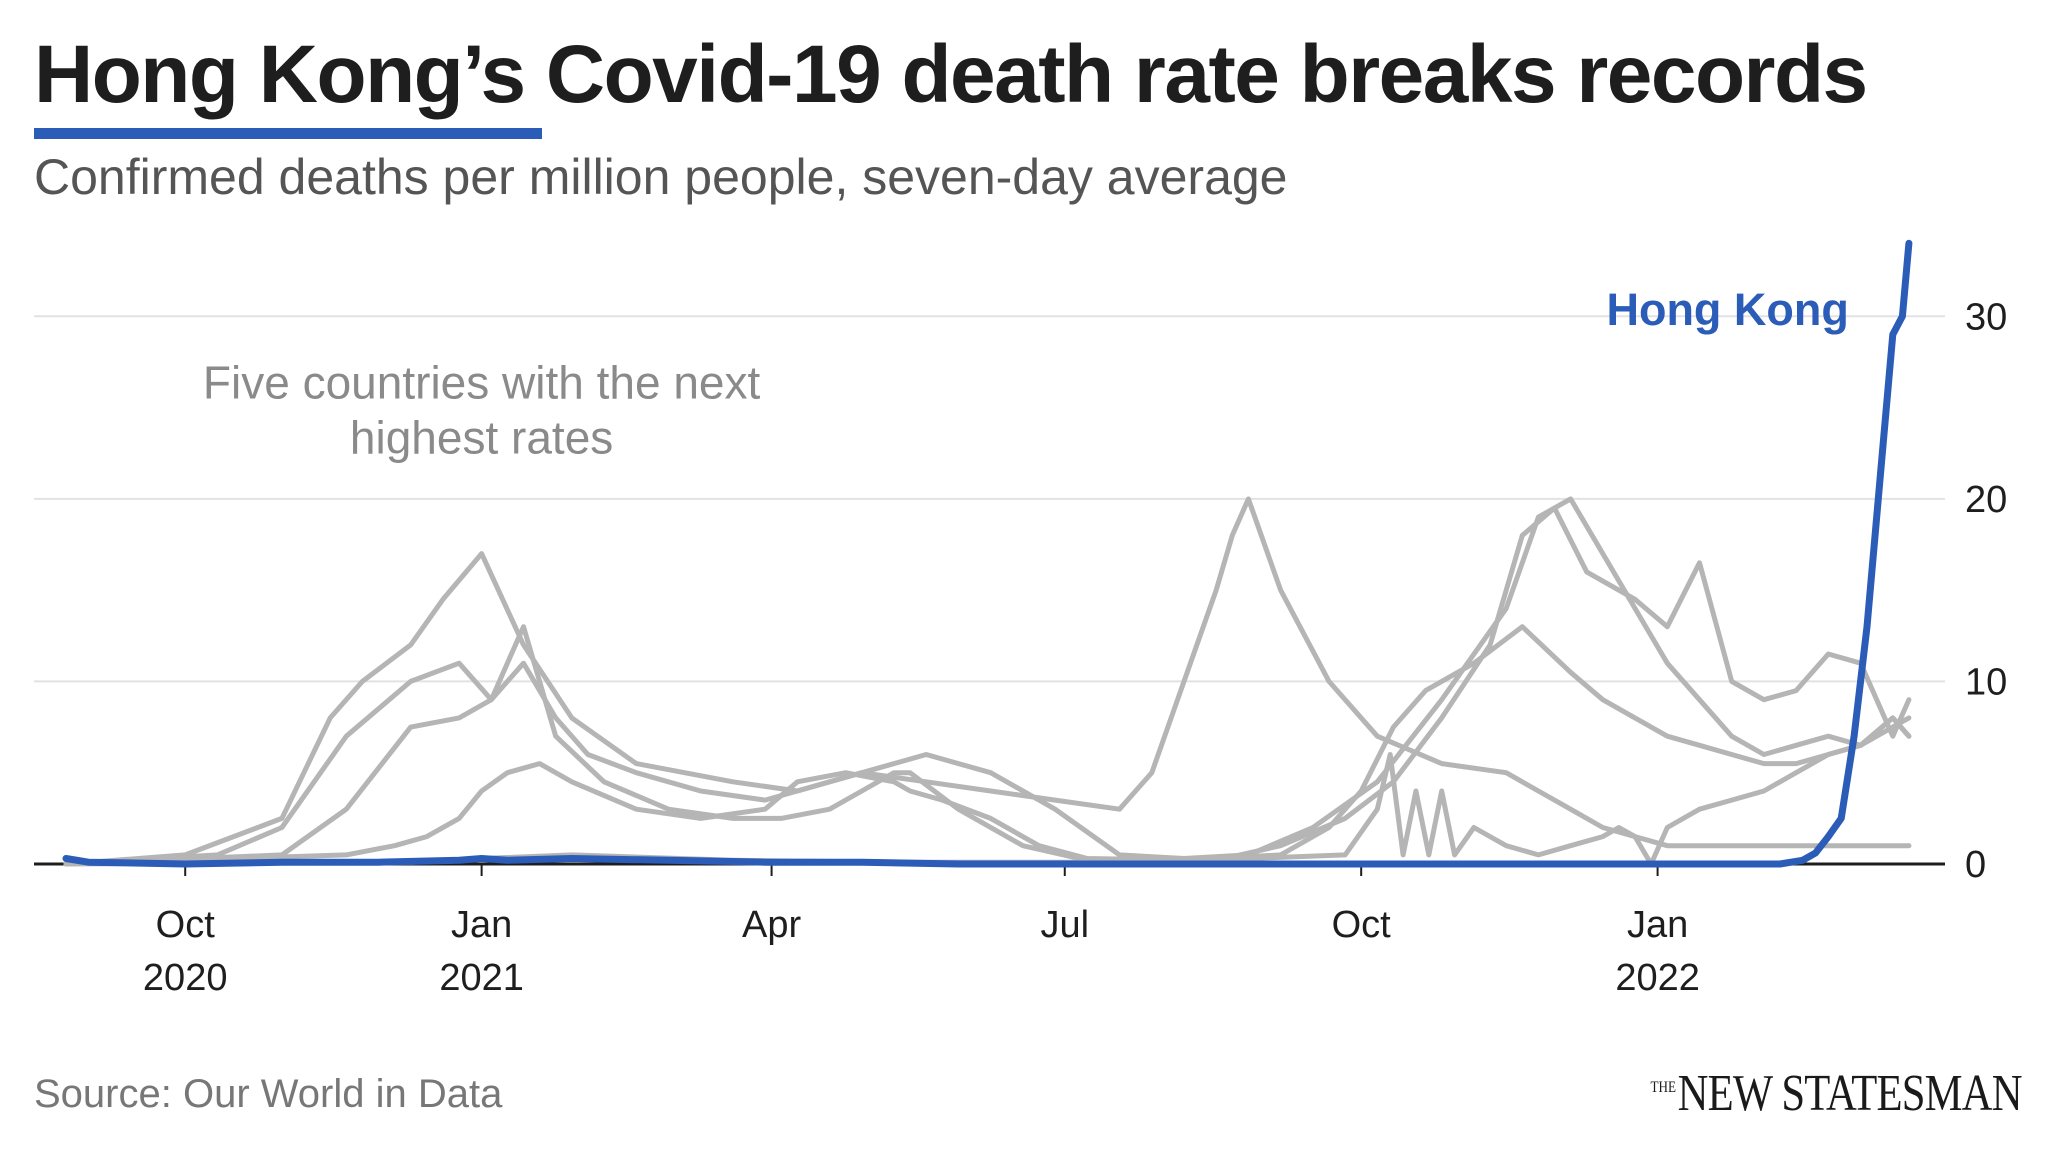 Image resolution: width=2048 pixels, height=1154 pixels. Describe the element at coordinates (1663, 1087) in the screenshot. I see `logo-the: THE` at that location.